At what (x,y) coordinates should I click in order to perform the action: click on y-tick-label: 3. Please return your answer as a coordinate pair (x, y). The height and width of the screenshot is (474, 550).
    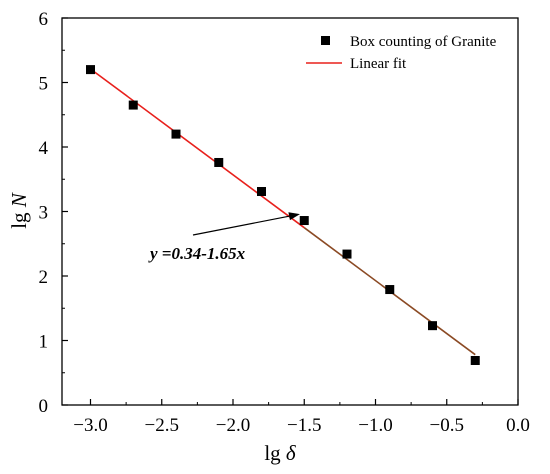
    Looking at the image, I should click on (44, 213).